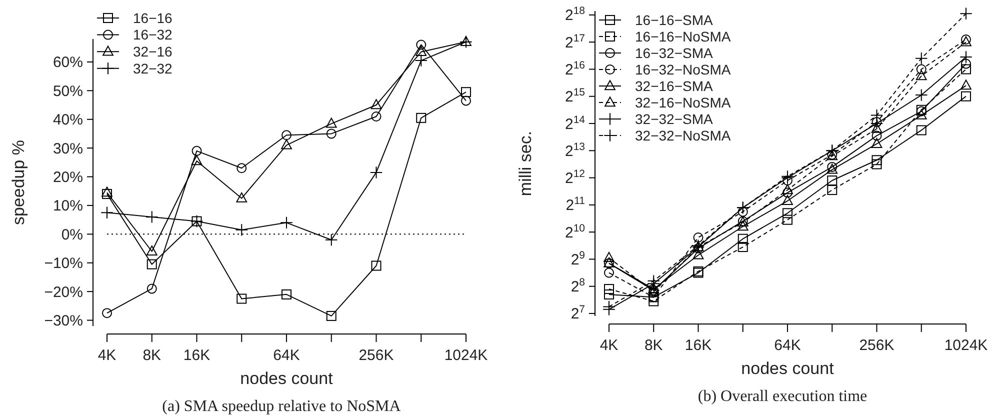  What do you see at coordinates (575, 68) in the screenshot?
I see `y-tick-label: 2$^{16}$` at bounding box center [575, 68].